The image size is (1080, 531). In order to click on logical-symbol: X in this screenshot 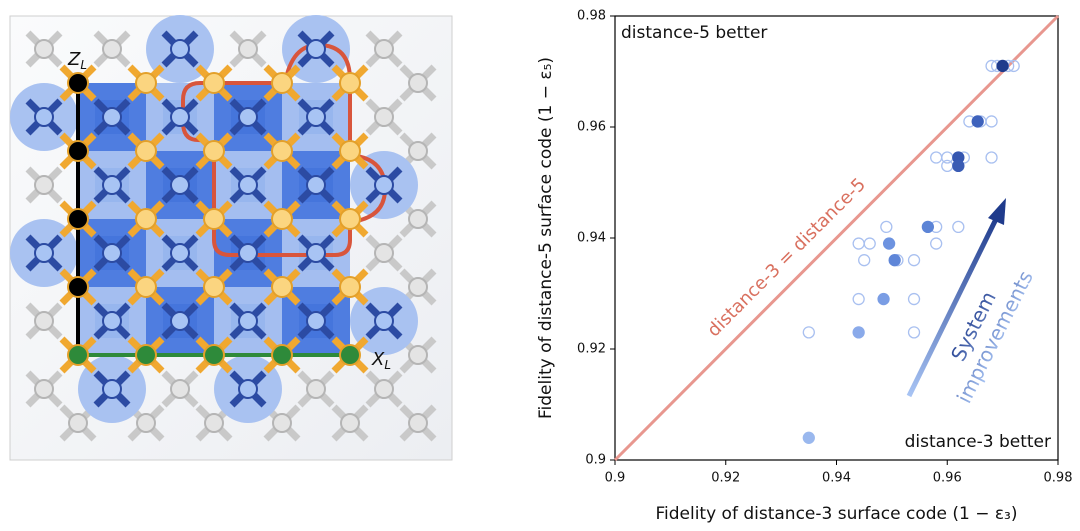, I will do `click(378, 359)`.